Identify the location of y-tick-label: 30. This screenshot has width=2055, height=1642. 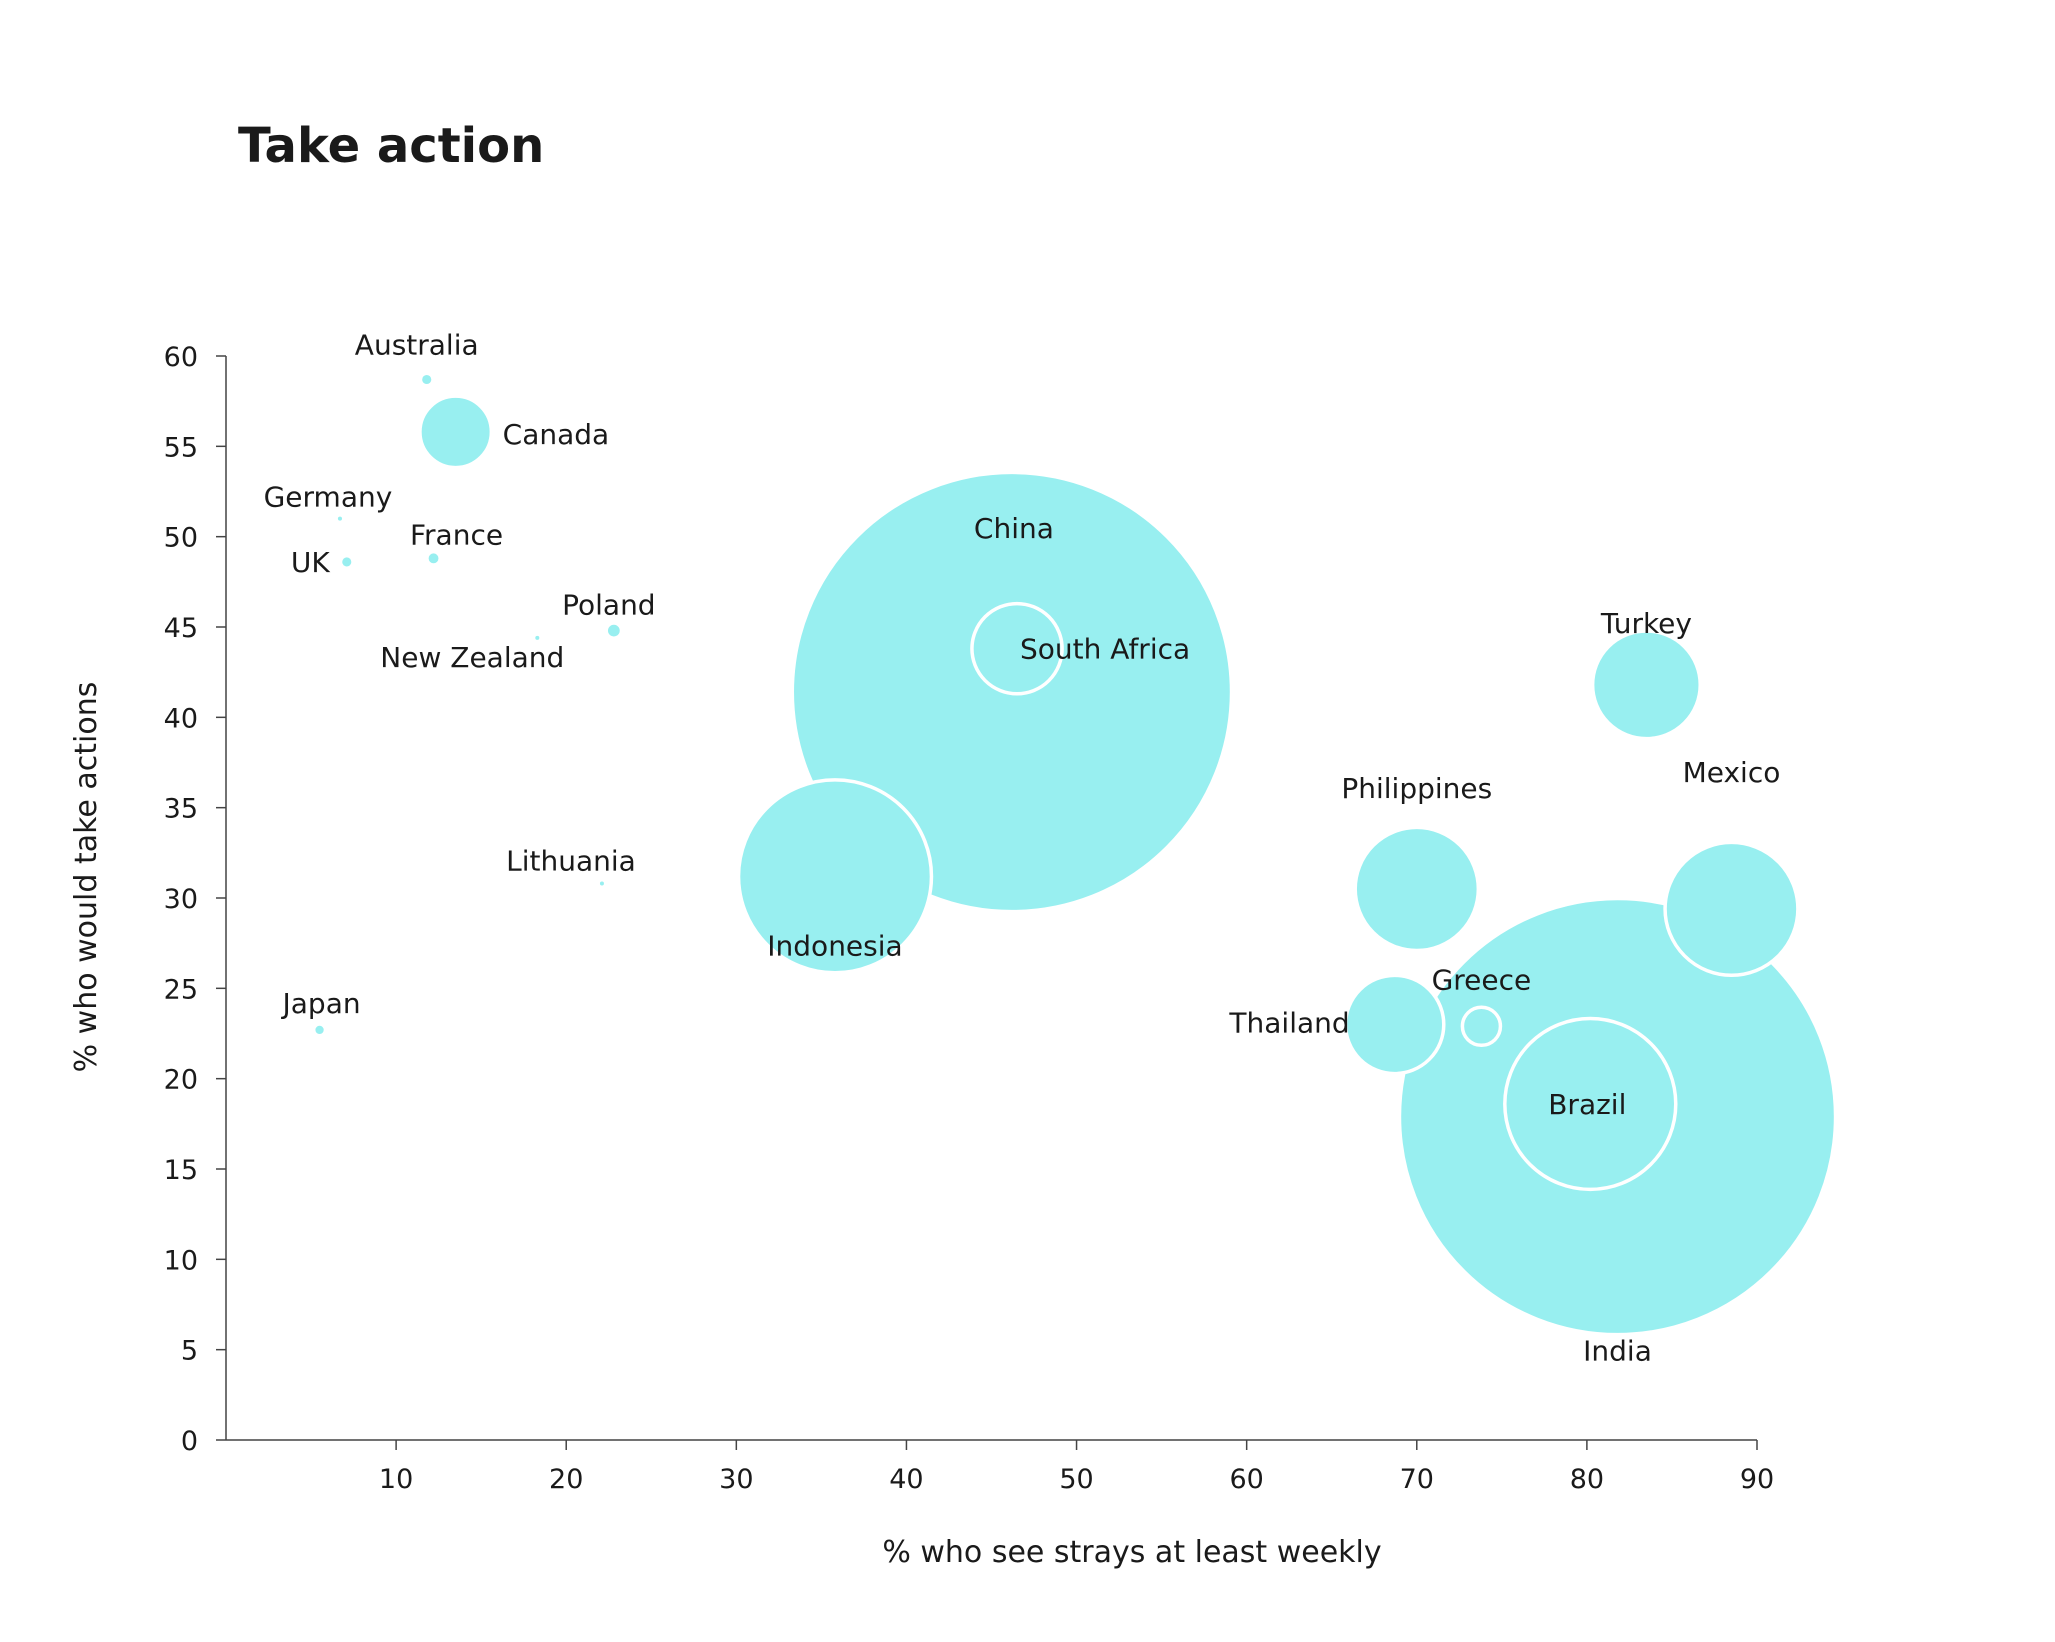
(181, 899).